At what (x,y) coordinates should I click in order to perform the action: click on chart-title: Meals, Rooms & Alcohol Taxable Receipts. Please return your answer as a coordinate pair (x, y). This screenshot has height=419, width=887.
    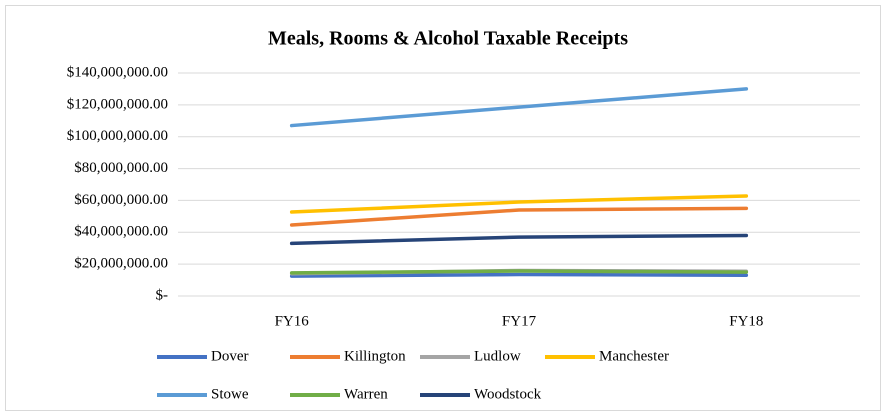
    Looking at the image, I should click on (448, 39).